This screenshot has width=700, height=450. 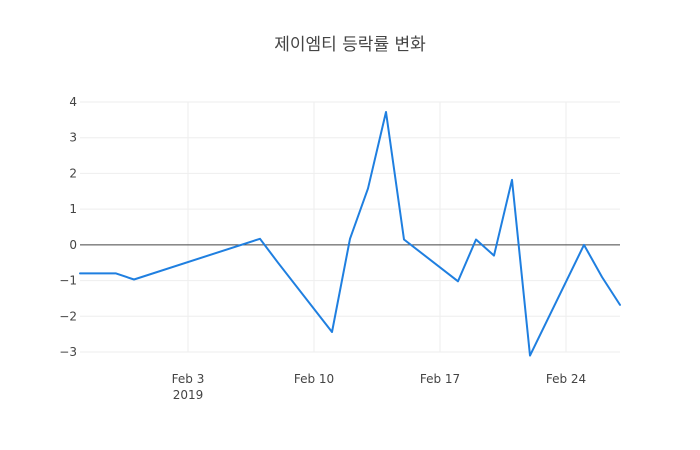 I want to click on x-tick-year-label: 2019, so click(x=188, y=395).